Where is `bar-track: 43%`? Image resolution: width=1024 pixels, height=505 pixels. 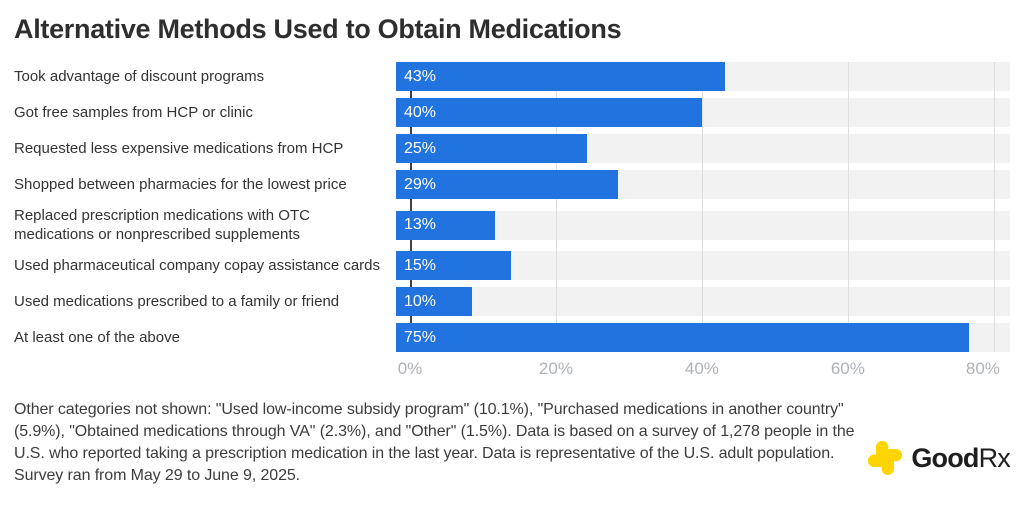
bar-track: 43% is located at coordinates (703, 76).